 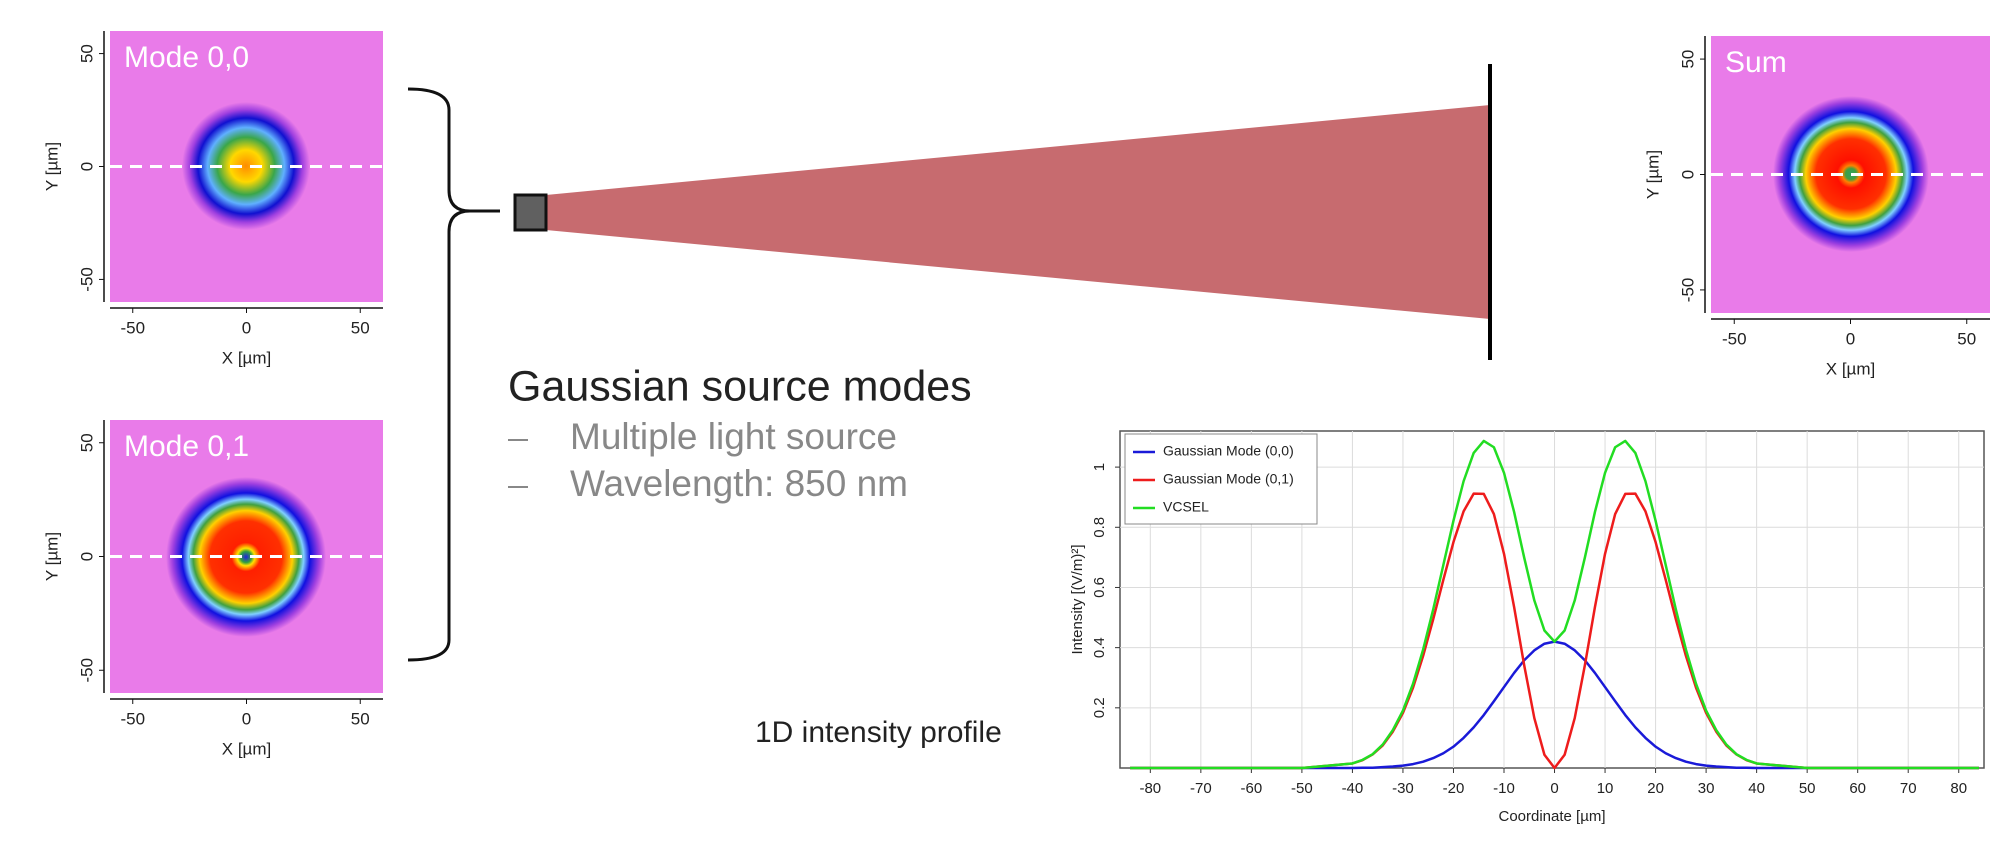 What do you see at coordinates (733, 436) in the screenshot?
I see `bullet: Multiple light source` at bounding box center [733, 436].